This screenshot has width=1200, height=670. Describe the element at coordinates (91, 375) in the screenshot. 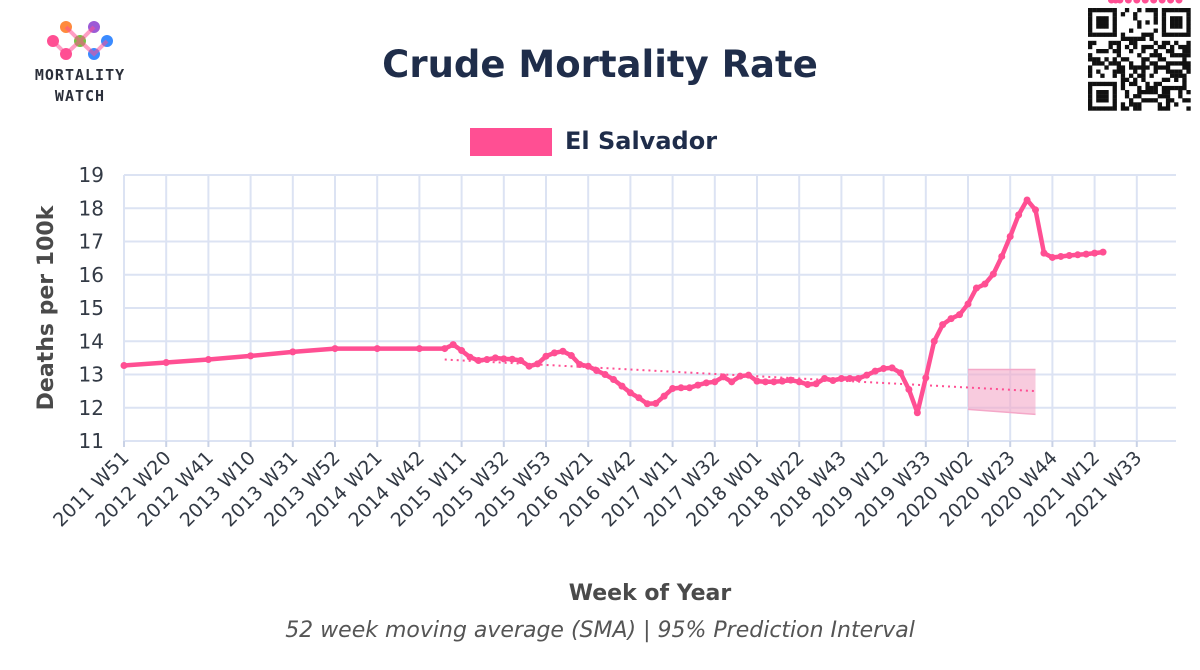

I see `y-tick-label: 13` at that location.